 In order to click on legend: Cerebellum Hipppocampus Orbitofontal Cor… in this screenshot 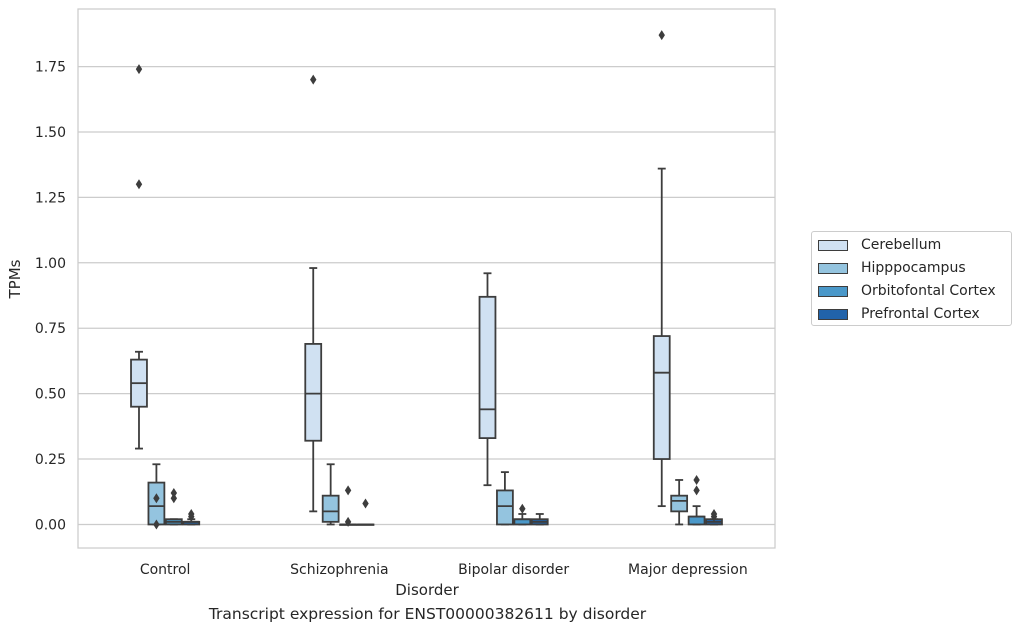, I will do `click(911, 278)`.